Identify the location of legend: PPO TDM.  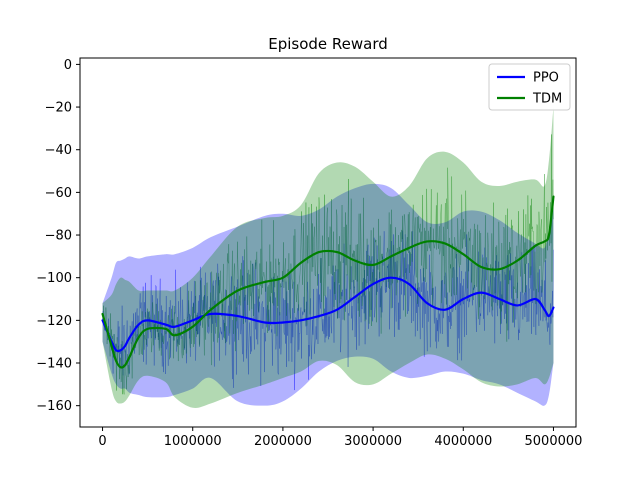
(529, 87).